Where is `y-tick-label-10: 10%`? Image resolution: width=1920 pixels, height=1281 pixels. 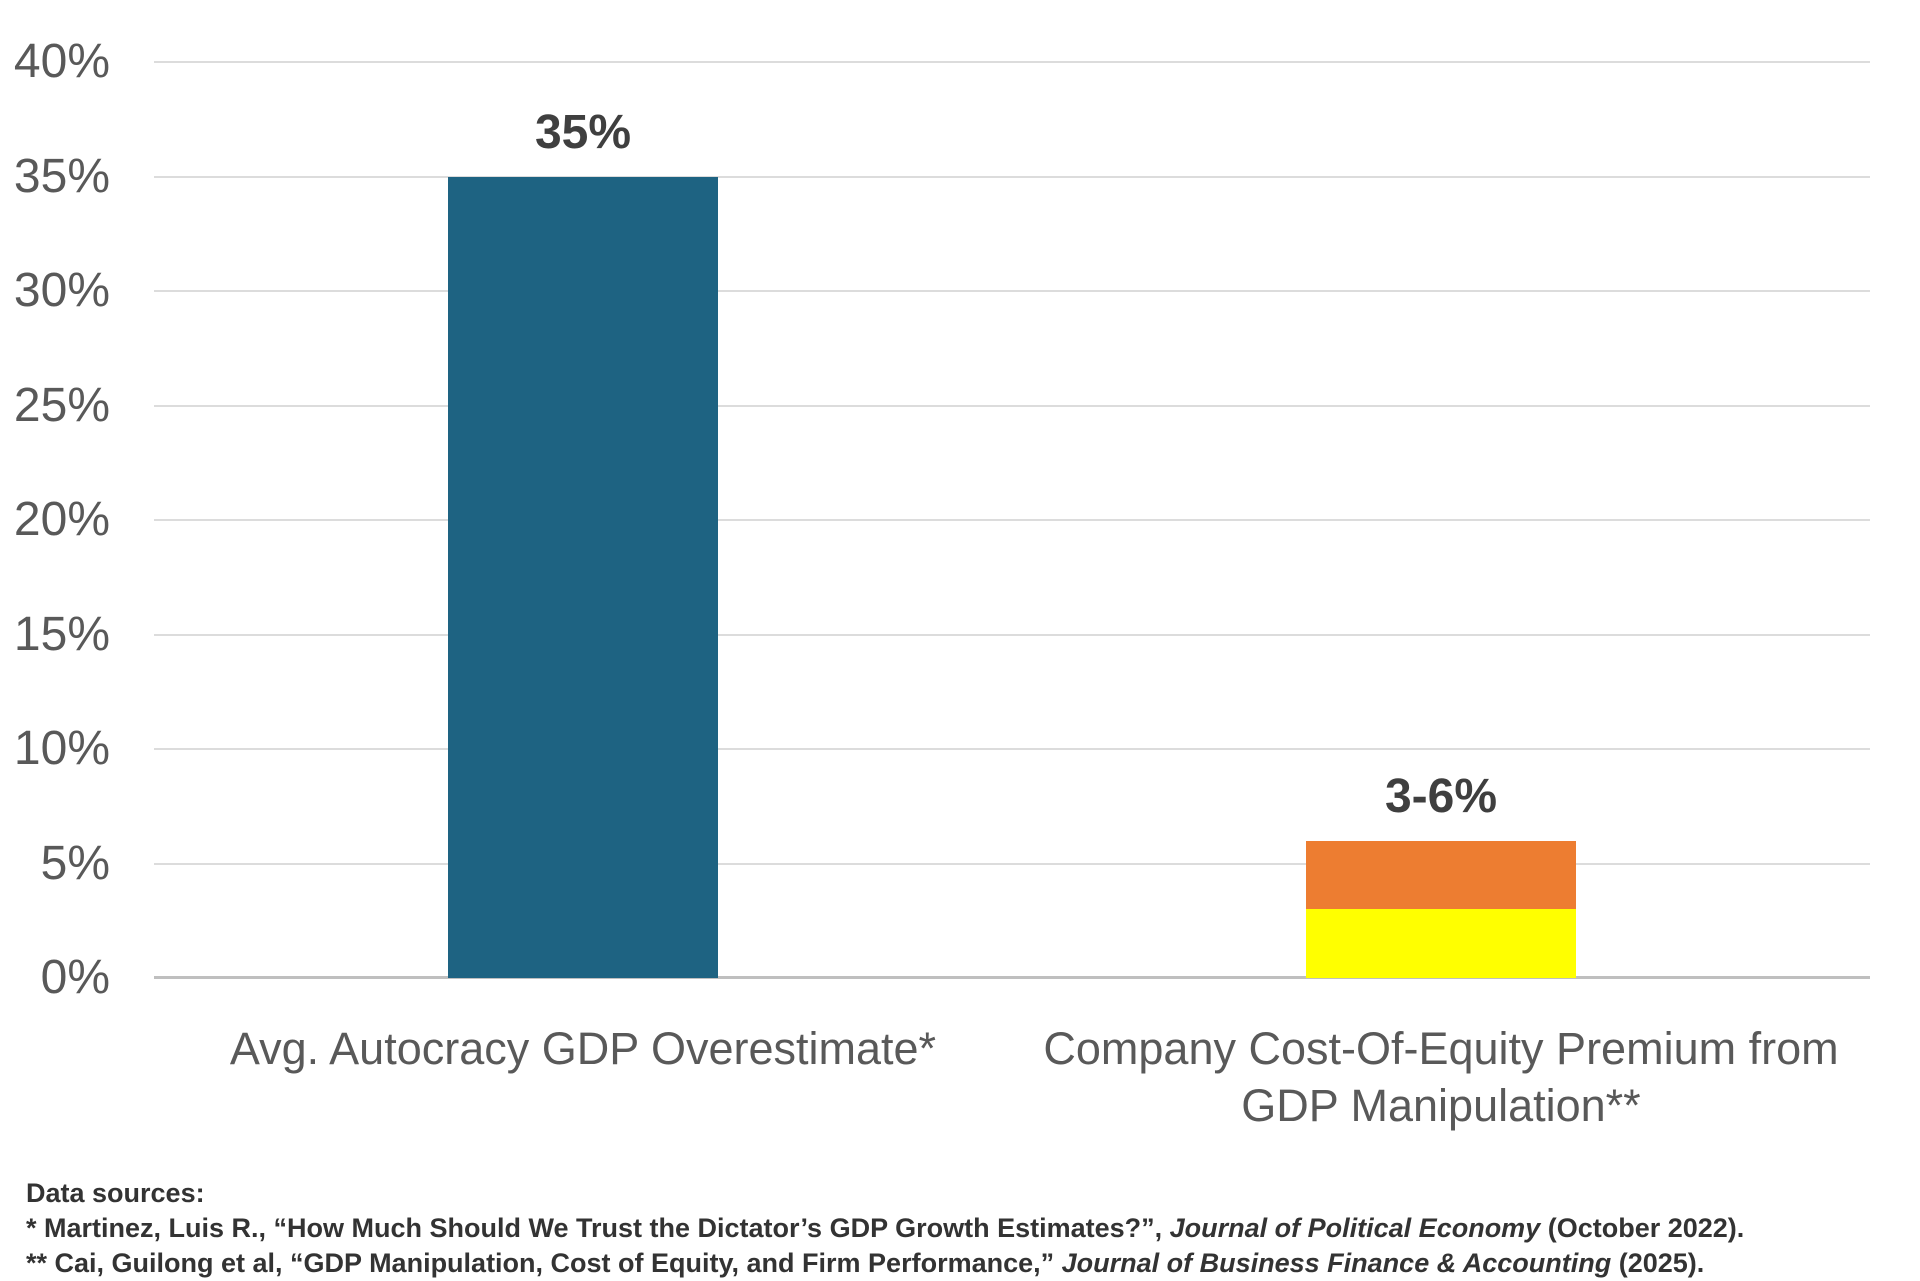
y-tick-label-10: 10% is located at coordinates (61, 748).